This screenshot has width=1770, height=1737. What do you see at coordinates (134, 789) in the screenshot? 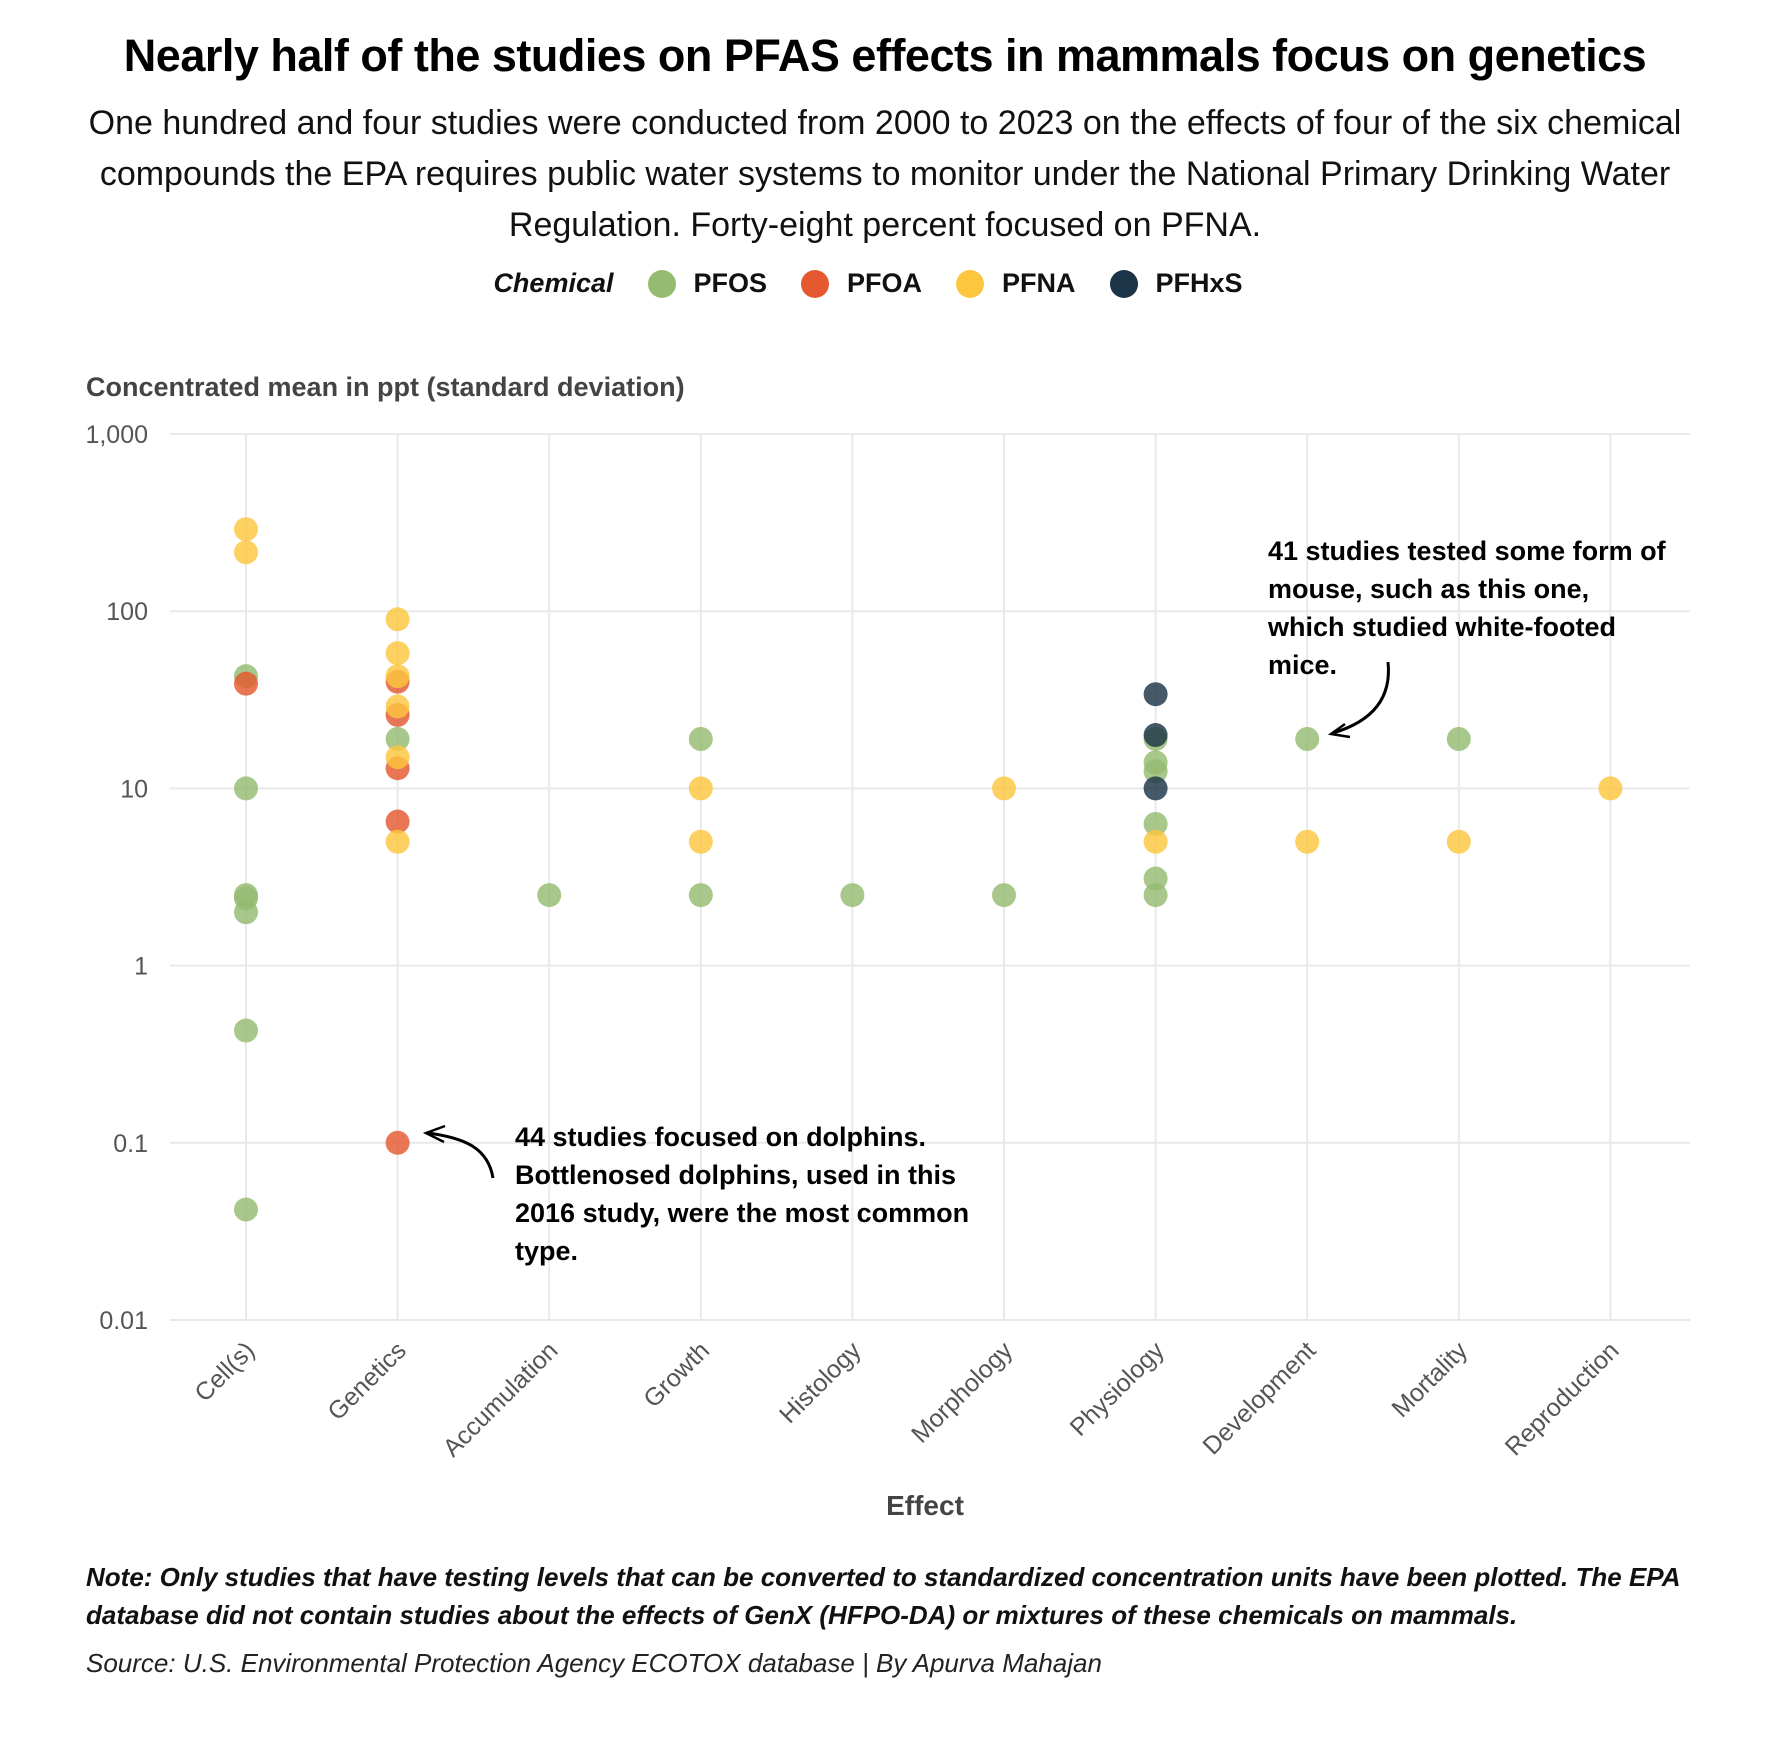
I see `y-tick-label: 10` at bounding box center [134, 789].